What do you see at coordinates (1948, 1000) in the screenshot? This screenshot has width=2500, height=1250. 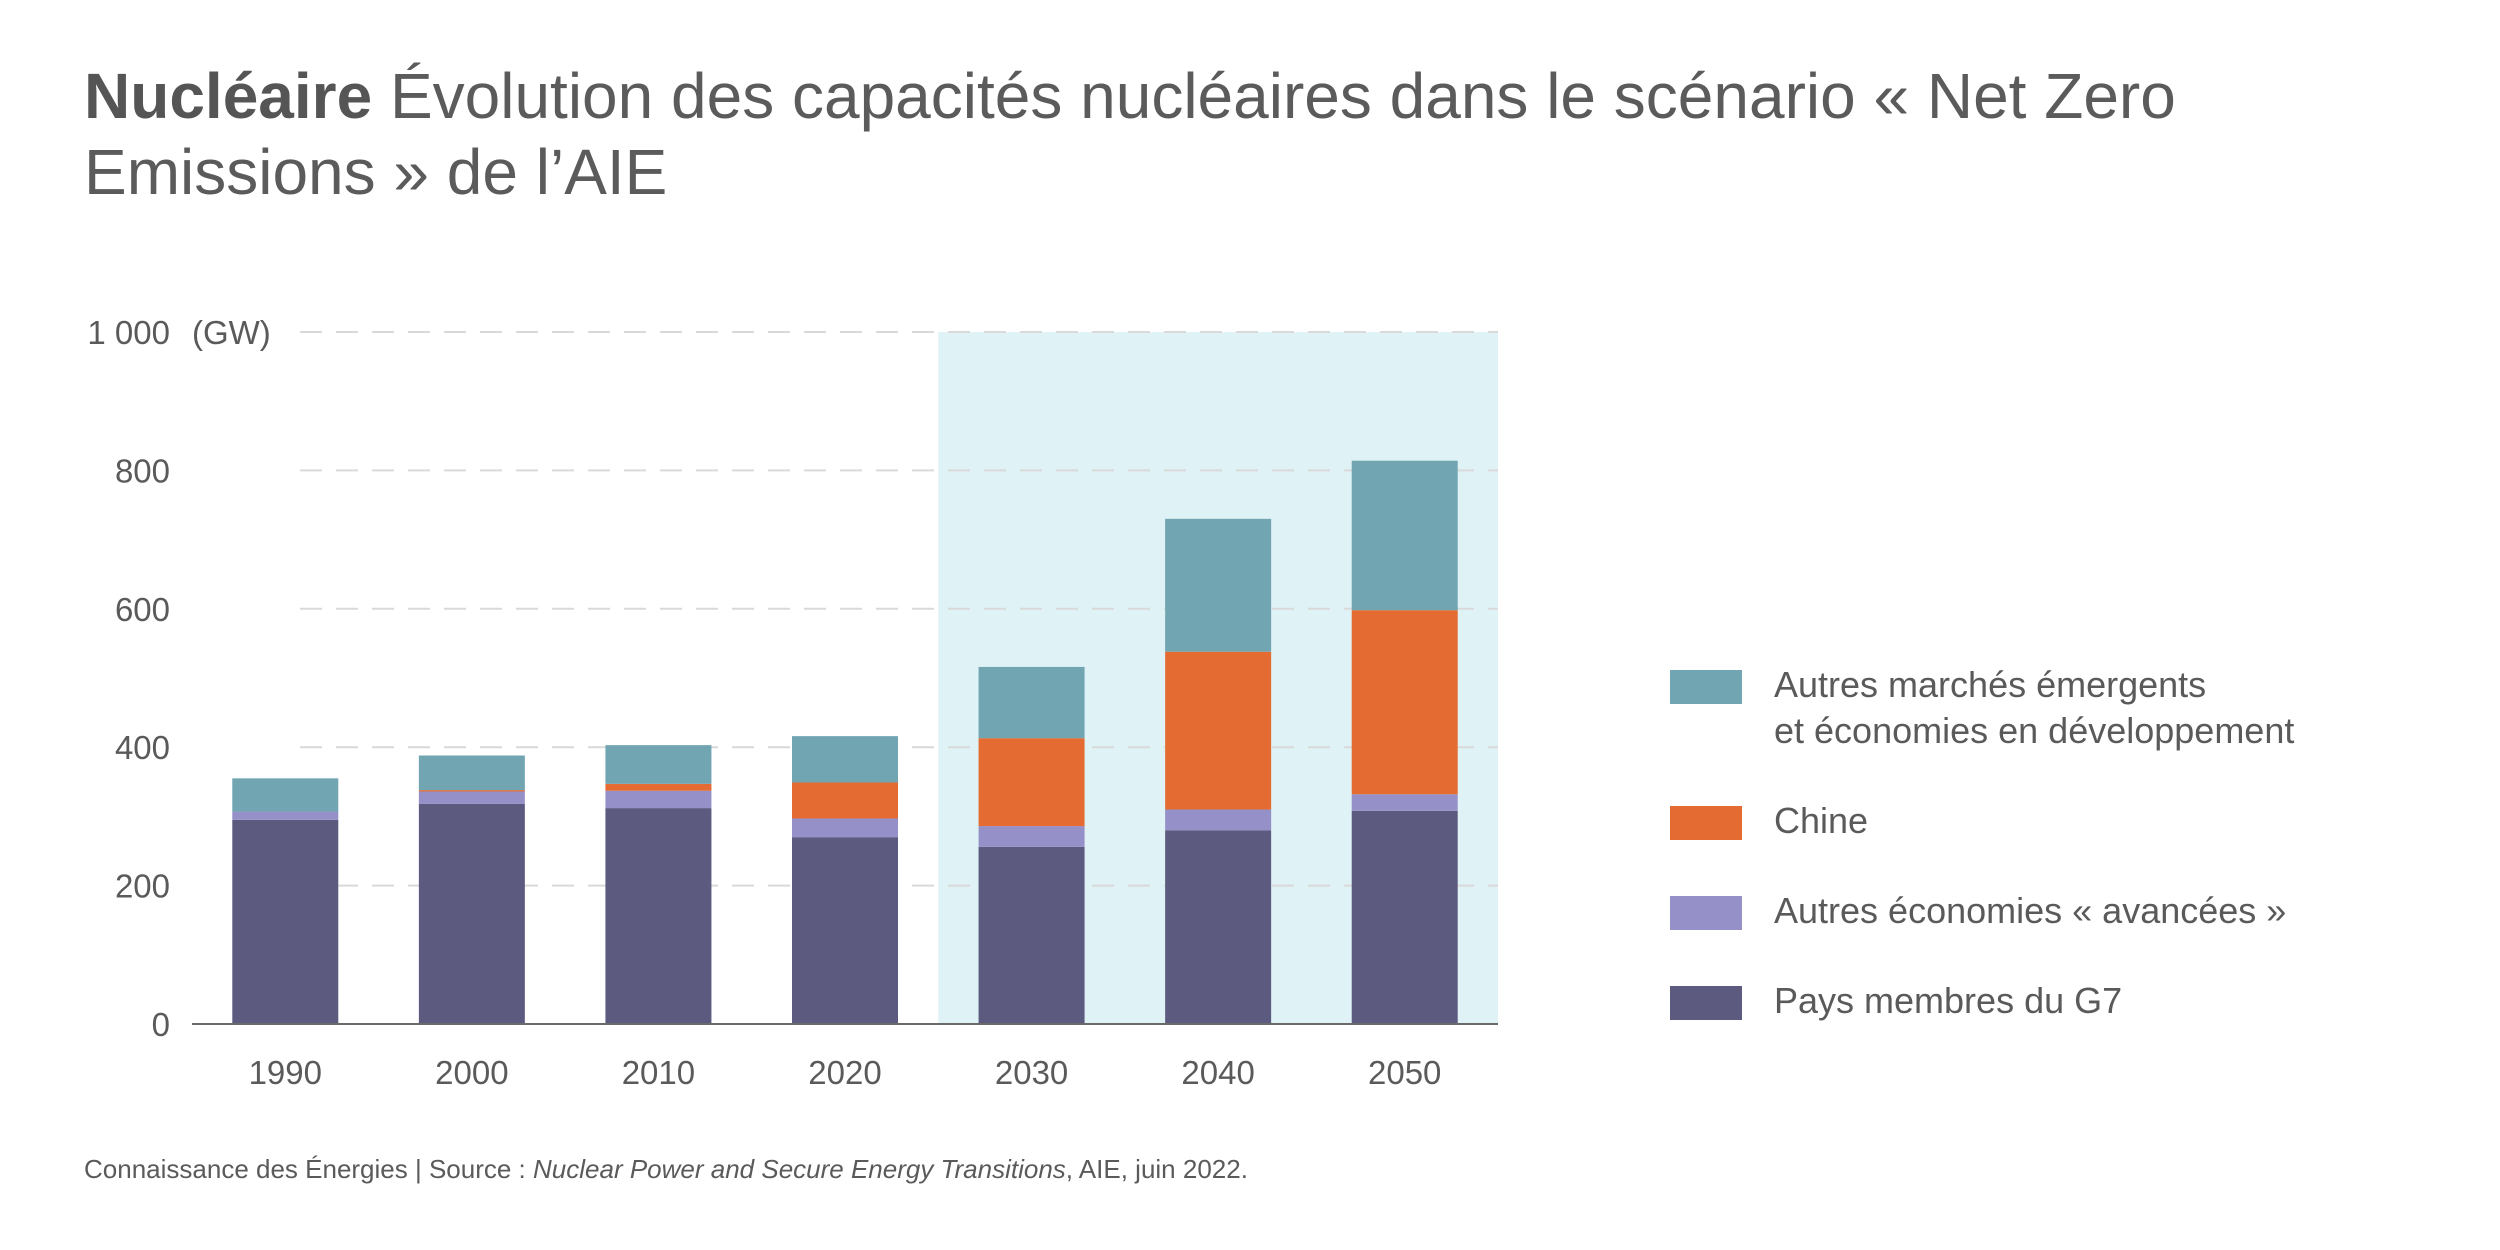 I see `legend-label: Pays membres du G7` at bounding box center [1948, 1000].